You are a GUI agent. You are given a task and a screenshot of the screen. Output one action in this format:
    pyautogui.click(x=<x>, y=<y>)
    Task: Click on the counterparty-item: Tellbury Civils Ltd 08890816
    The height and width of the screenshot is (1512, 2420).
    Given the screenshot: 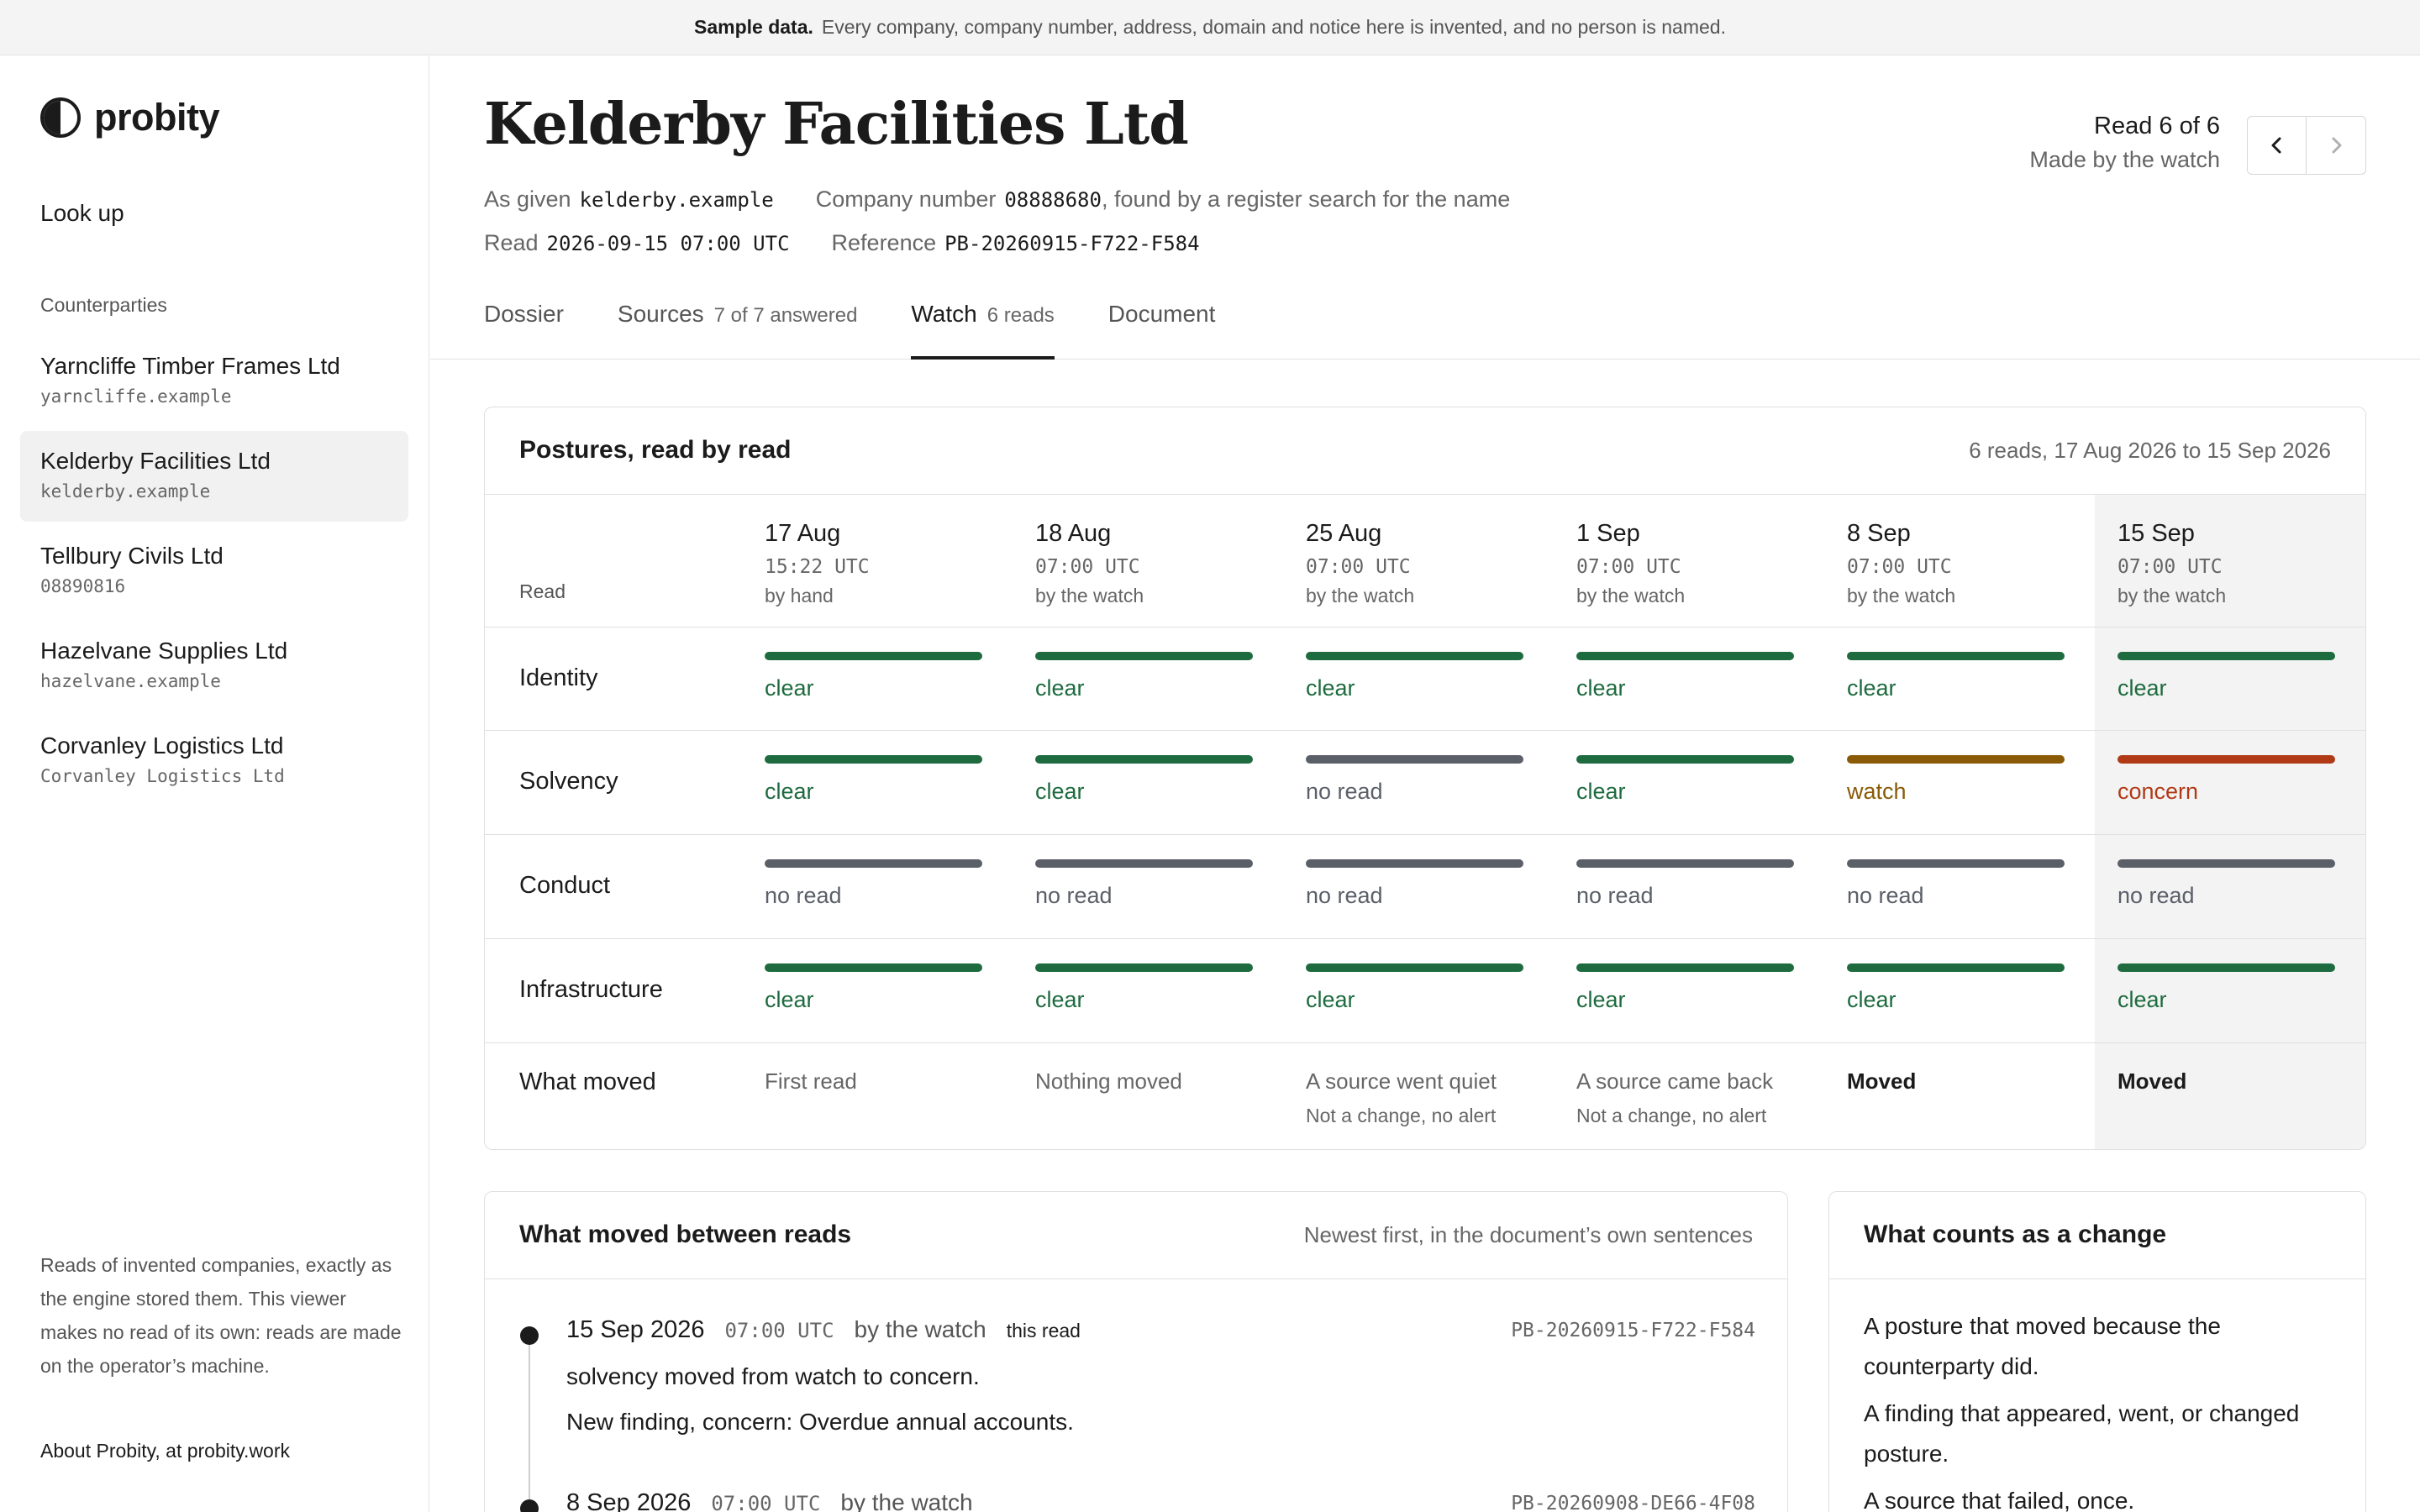 What is the action you would take?
    pyautogui.click(x=214, y=571)
    